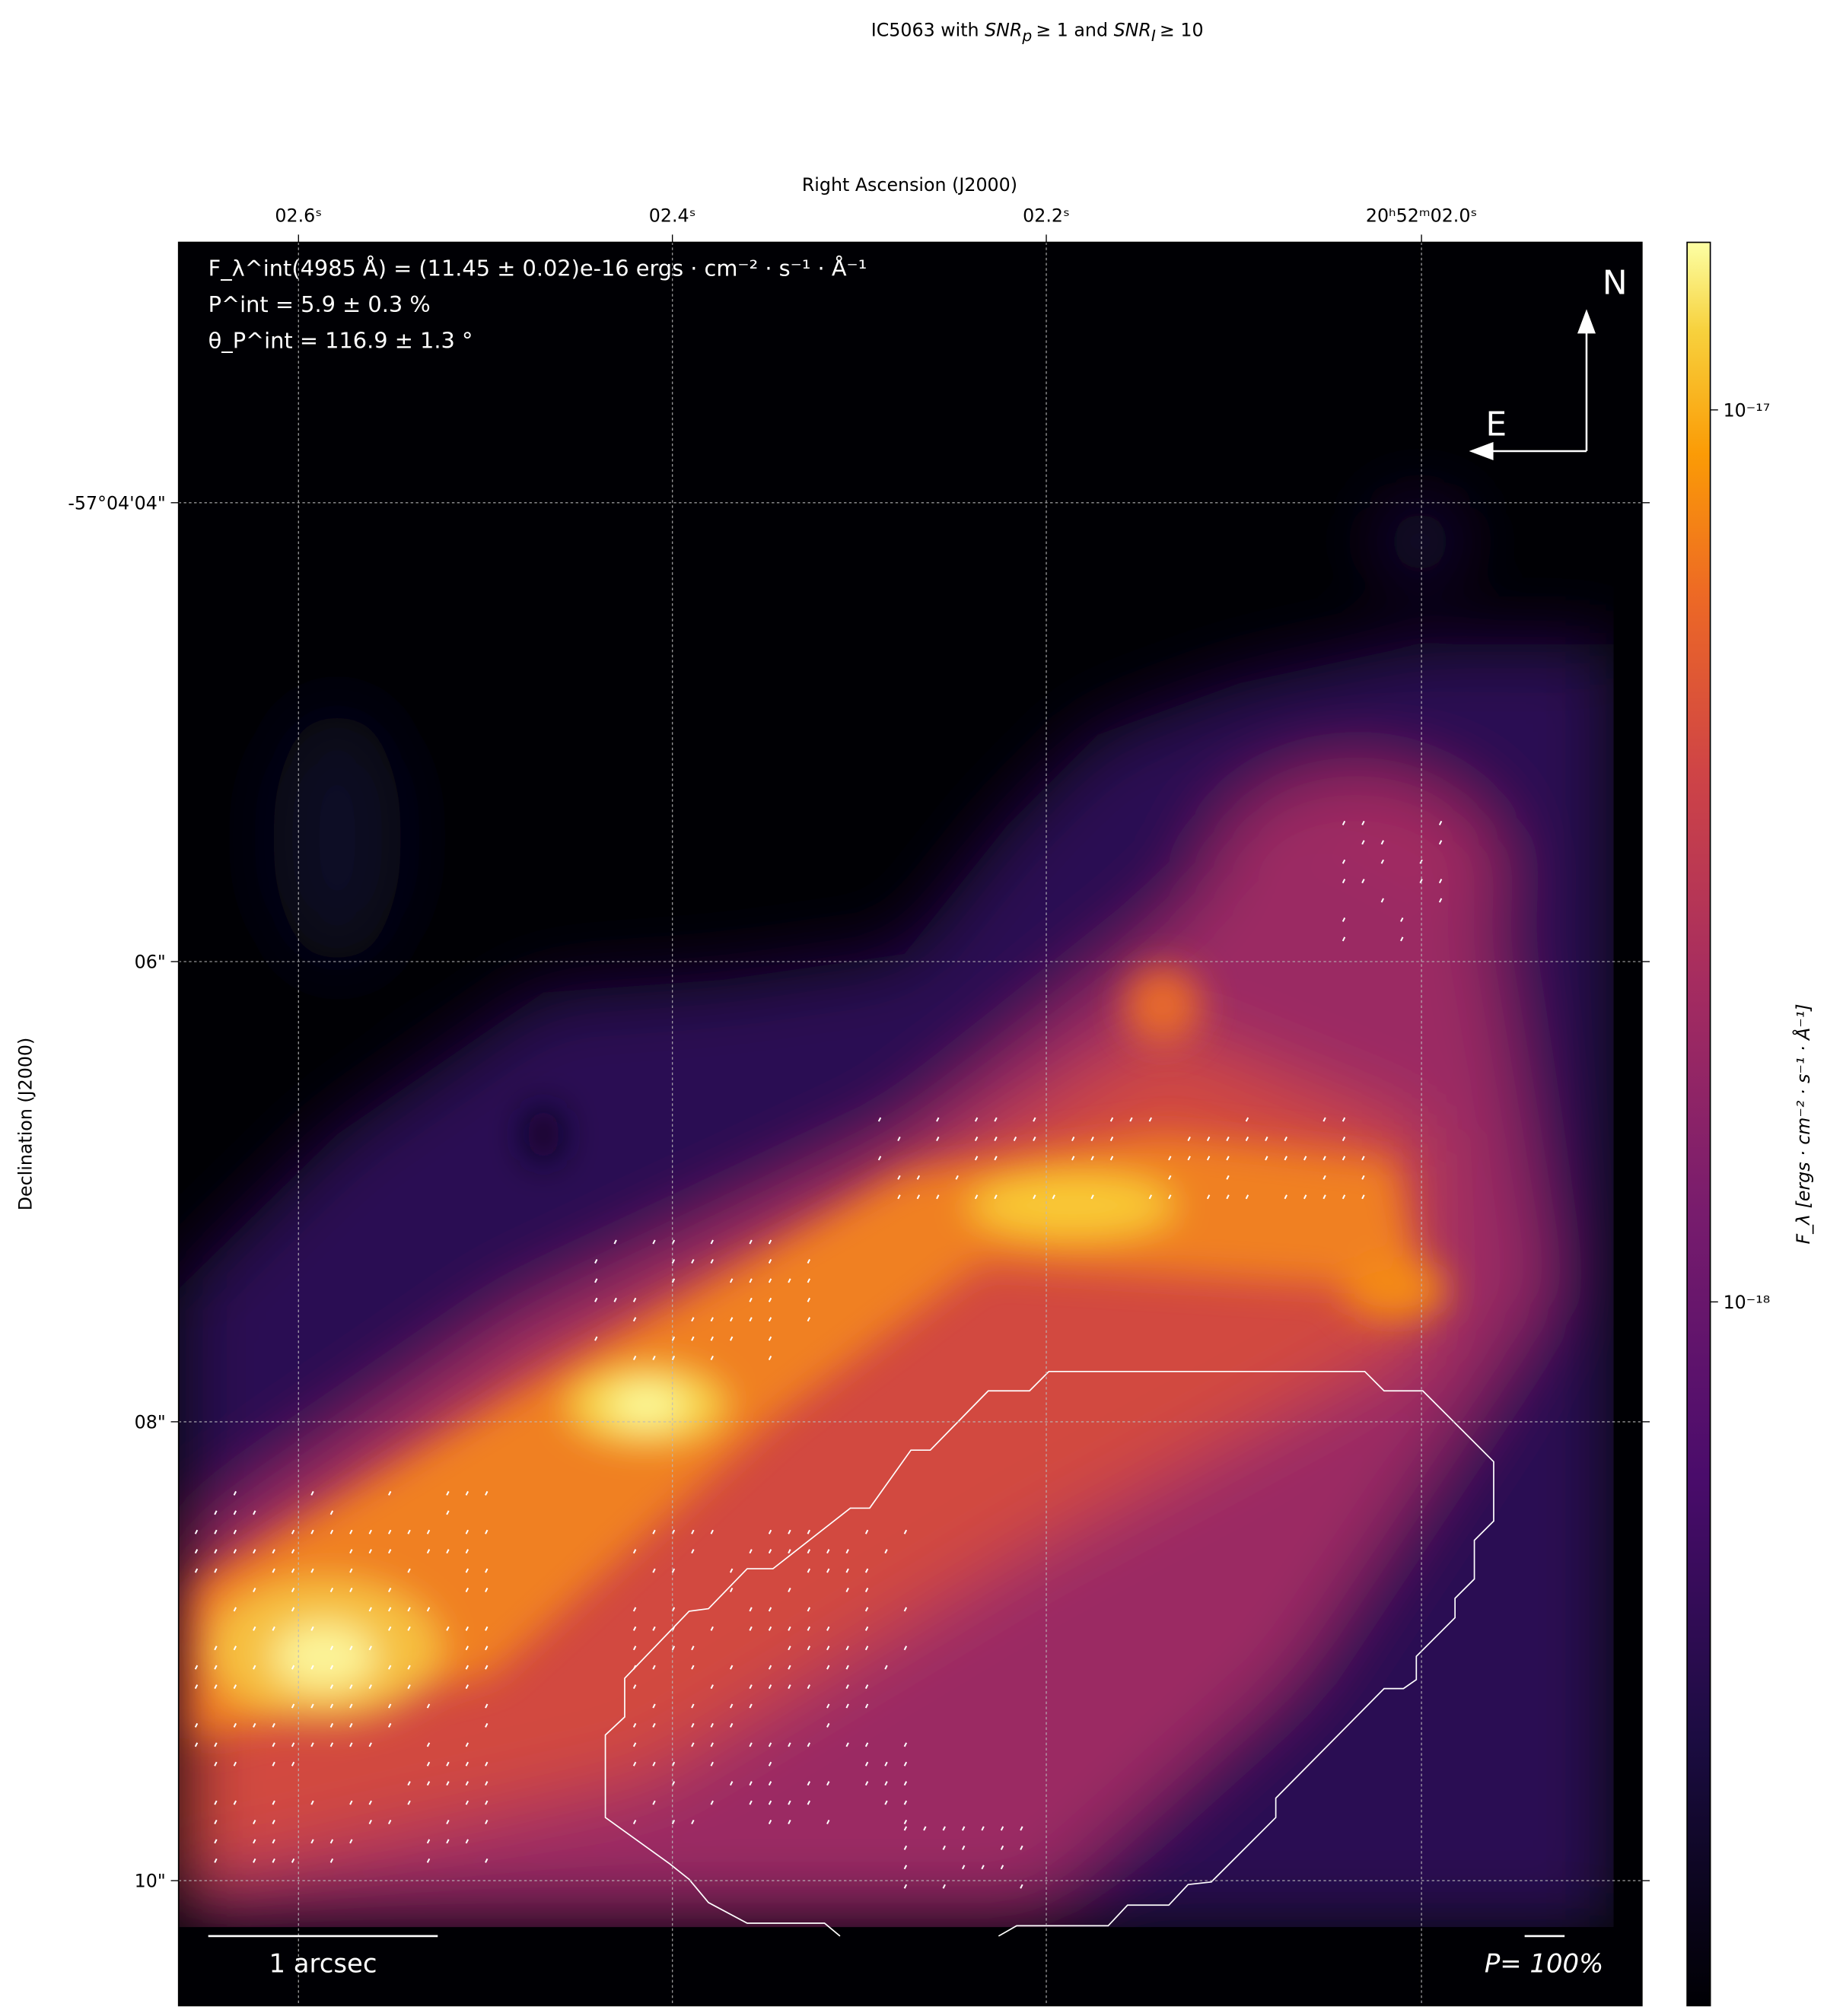 The image size is (1827, 2016). What do you see at coordinates (1421, 215) in the screenshot?
I see `x-tick-label: 20ʰ52ᵐ02.0ˢ` at bounding box center [1421, 215].